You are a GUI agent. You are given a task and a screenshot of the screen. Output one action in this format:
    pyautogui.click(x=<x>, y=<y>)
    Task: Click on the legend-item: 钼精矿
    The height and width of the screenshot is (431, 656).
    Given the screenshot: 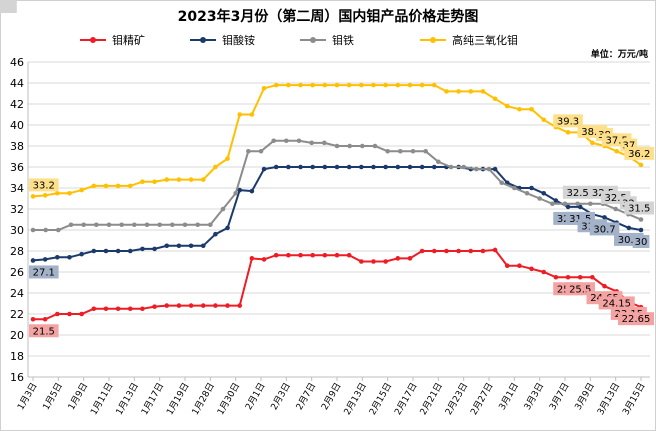 What is the action you would take?
    pyautogui.click(x=112, y=40)
    